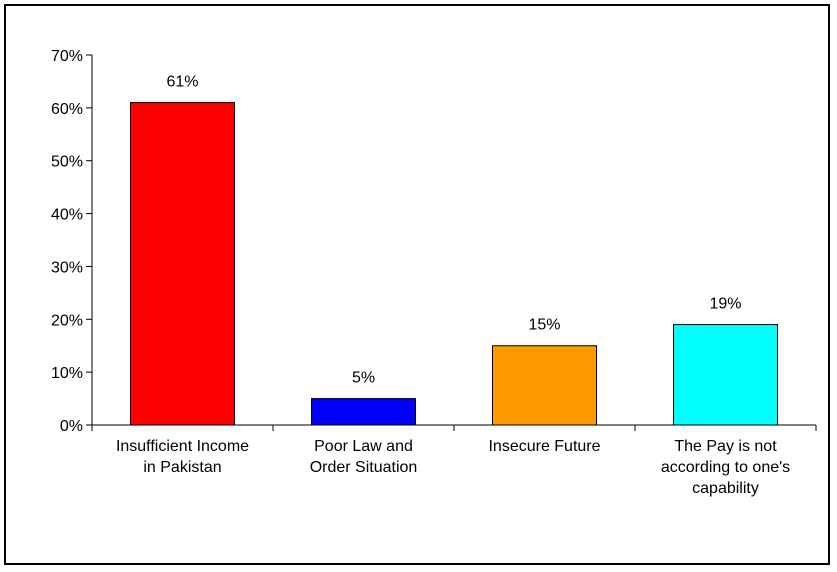  Describe the element at coordinates (725, 488) in the screenshot. I see `x-tick-label: capability` at that location.